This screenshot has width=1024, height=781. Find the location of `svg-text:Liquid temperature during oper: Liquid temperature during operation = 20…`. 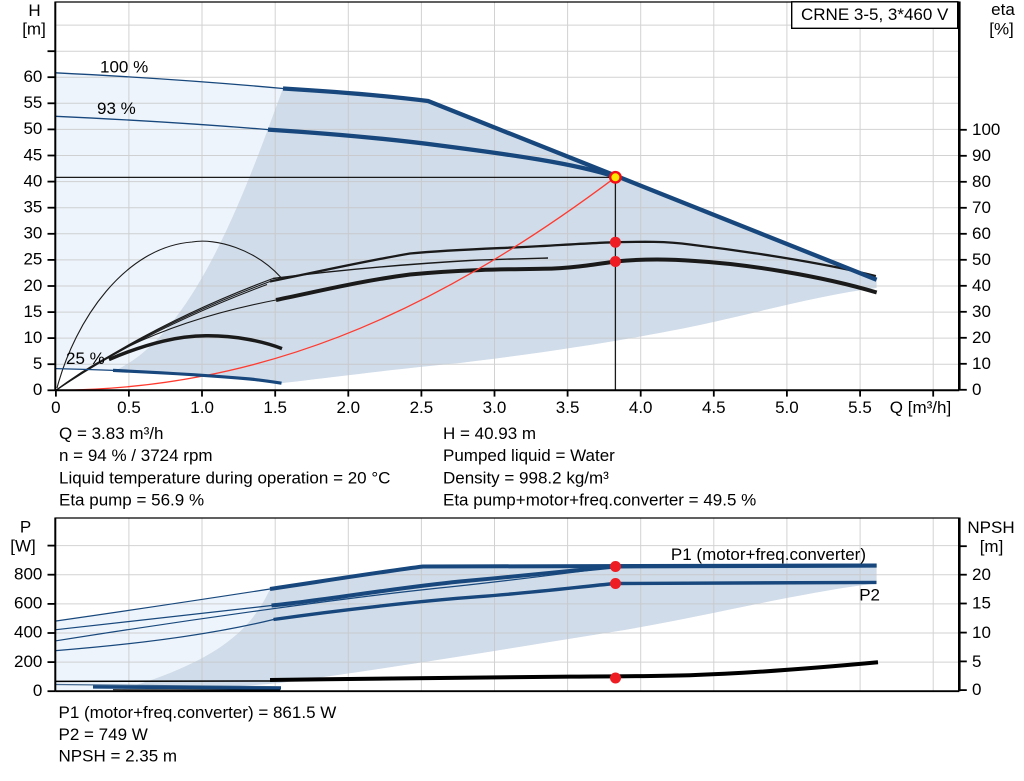

svg-text:Liquid temperature during oper: Liquid temperature during operation = 20… is located at coordinates (224, 478).